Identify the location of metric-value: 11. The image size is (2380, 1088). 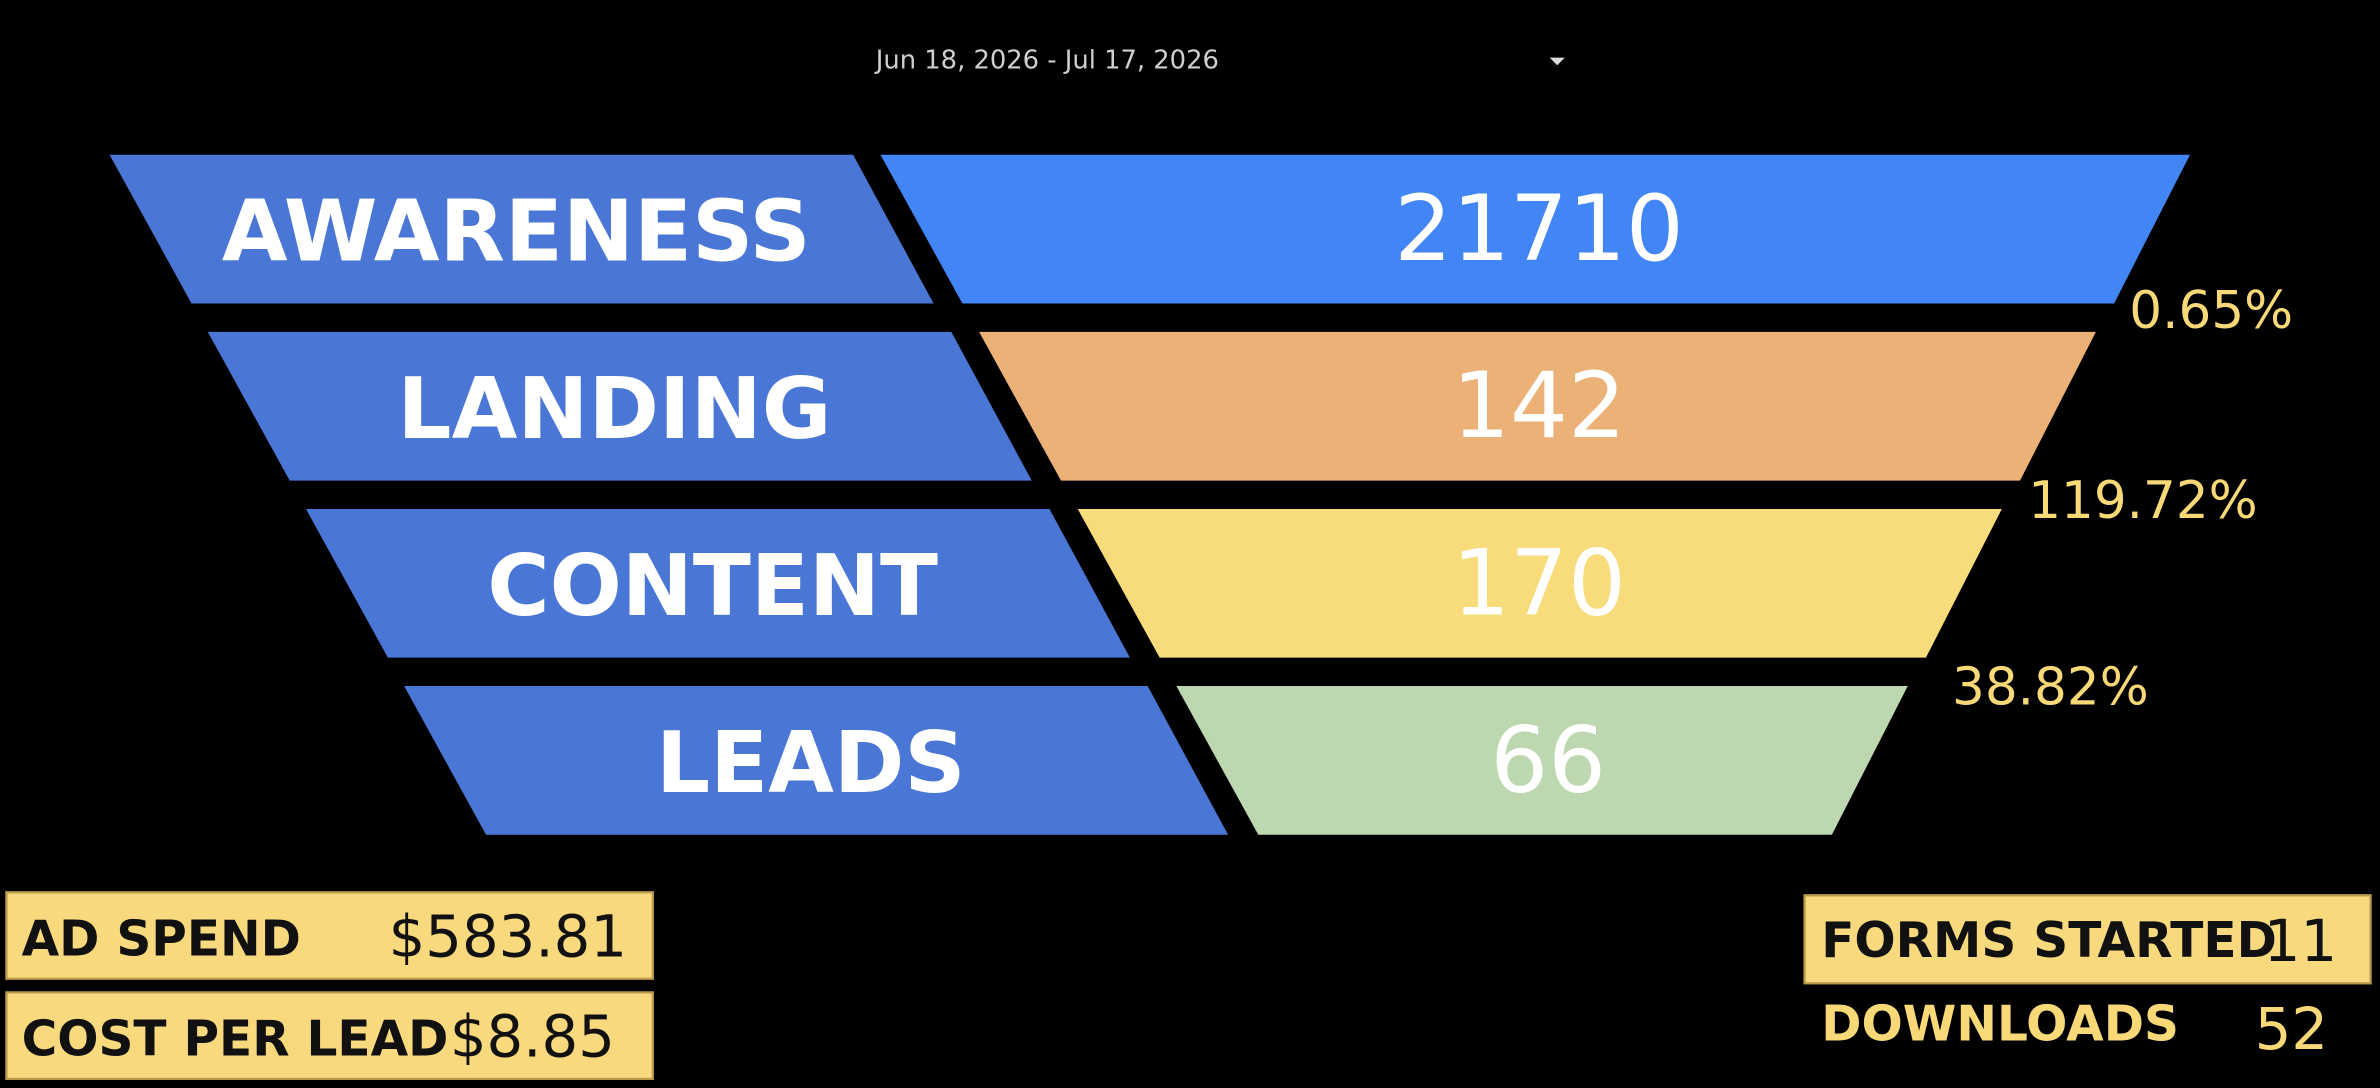
(2300, 941).